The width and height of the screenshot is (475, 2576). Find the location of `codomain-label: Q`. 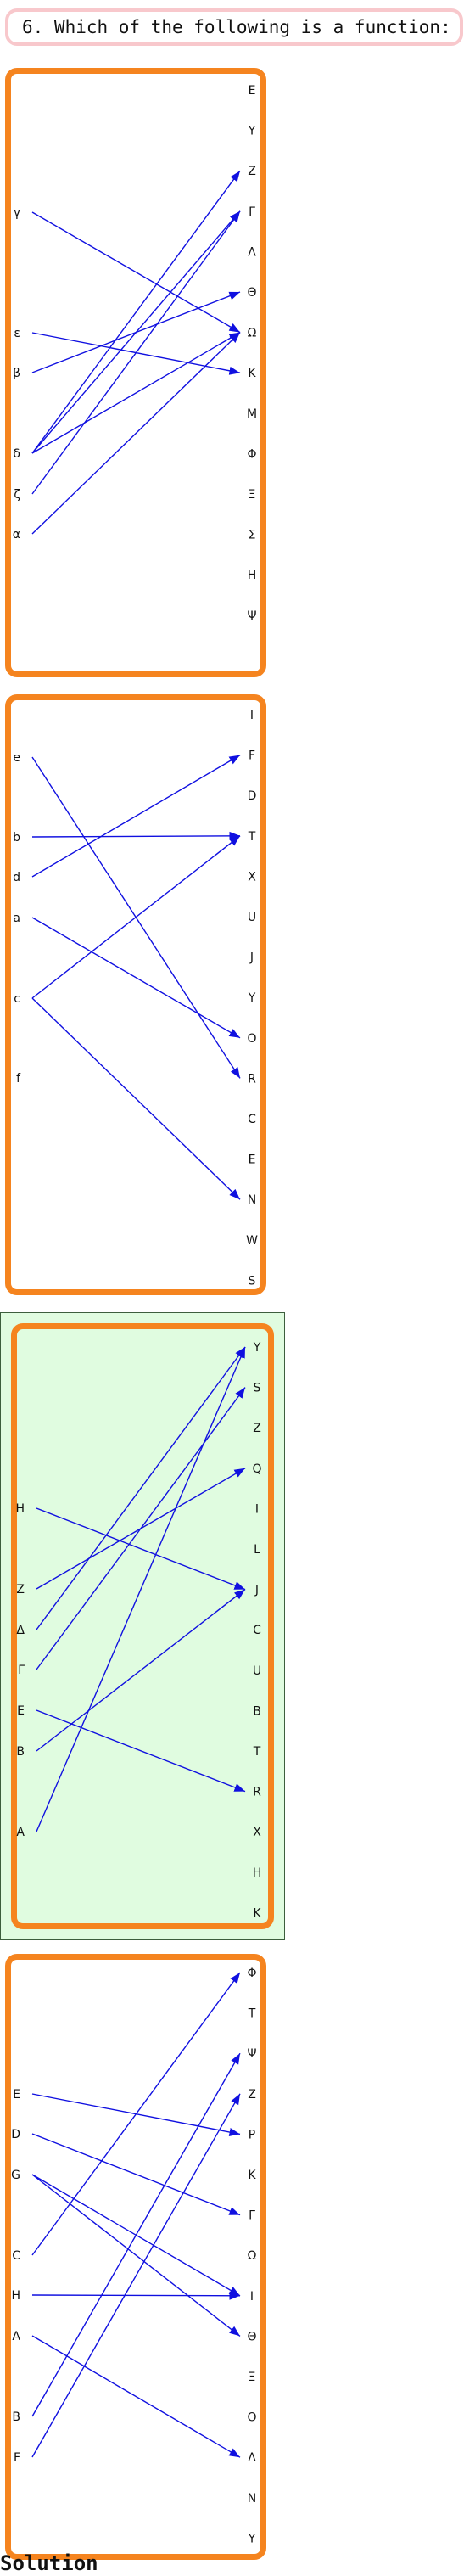

codomain-label: Q is located at coordinates (256, 1469).